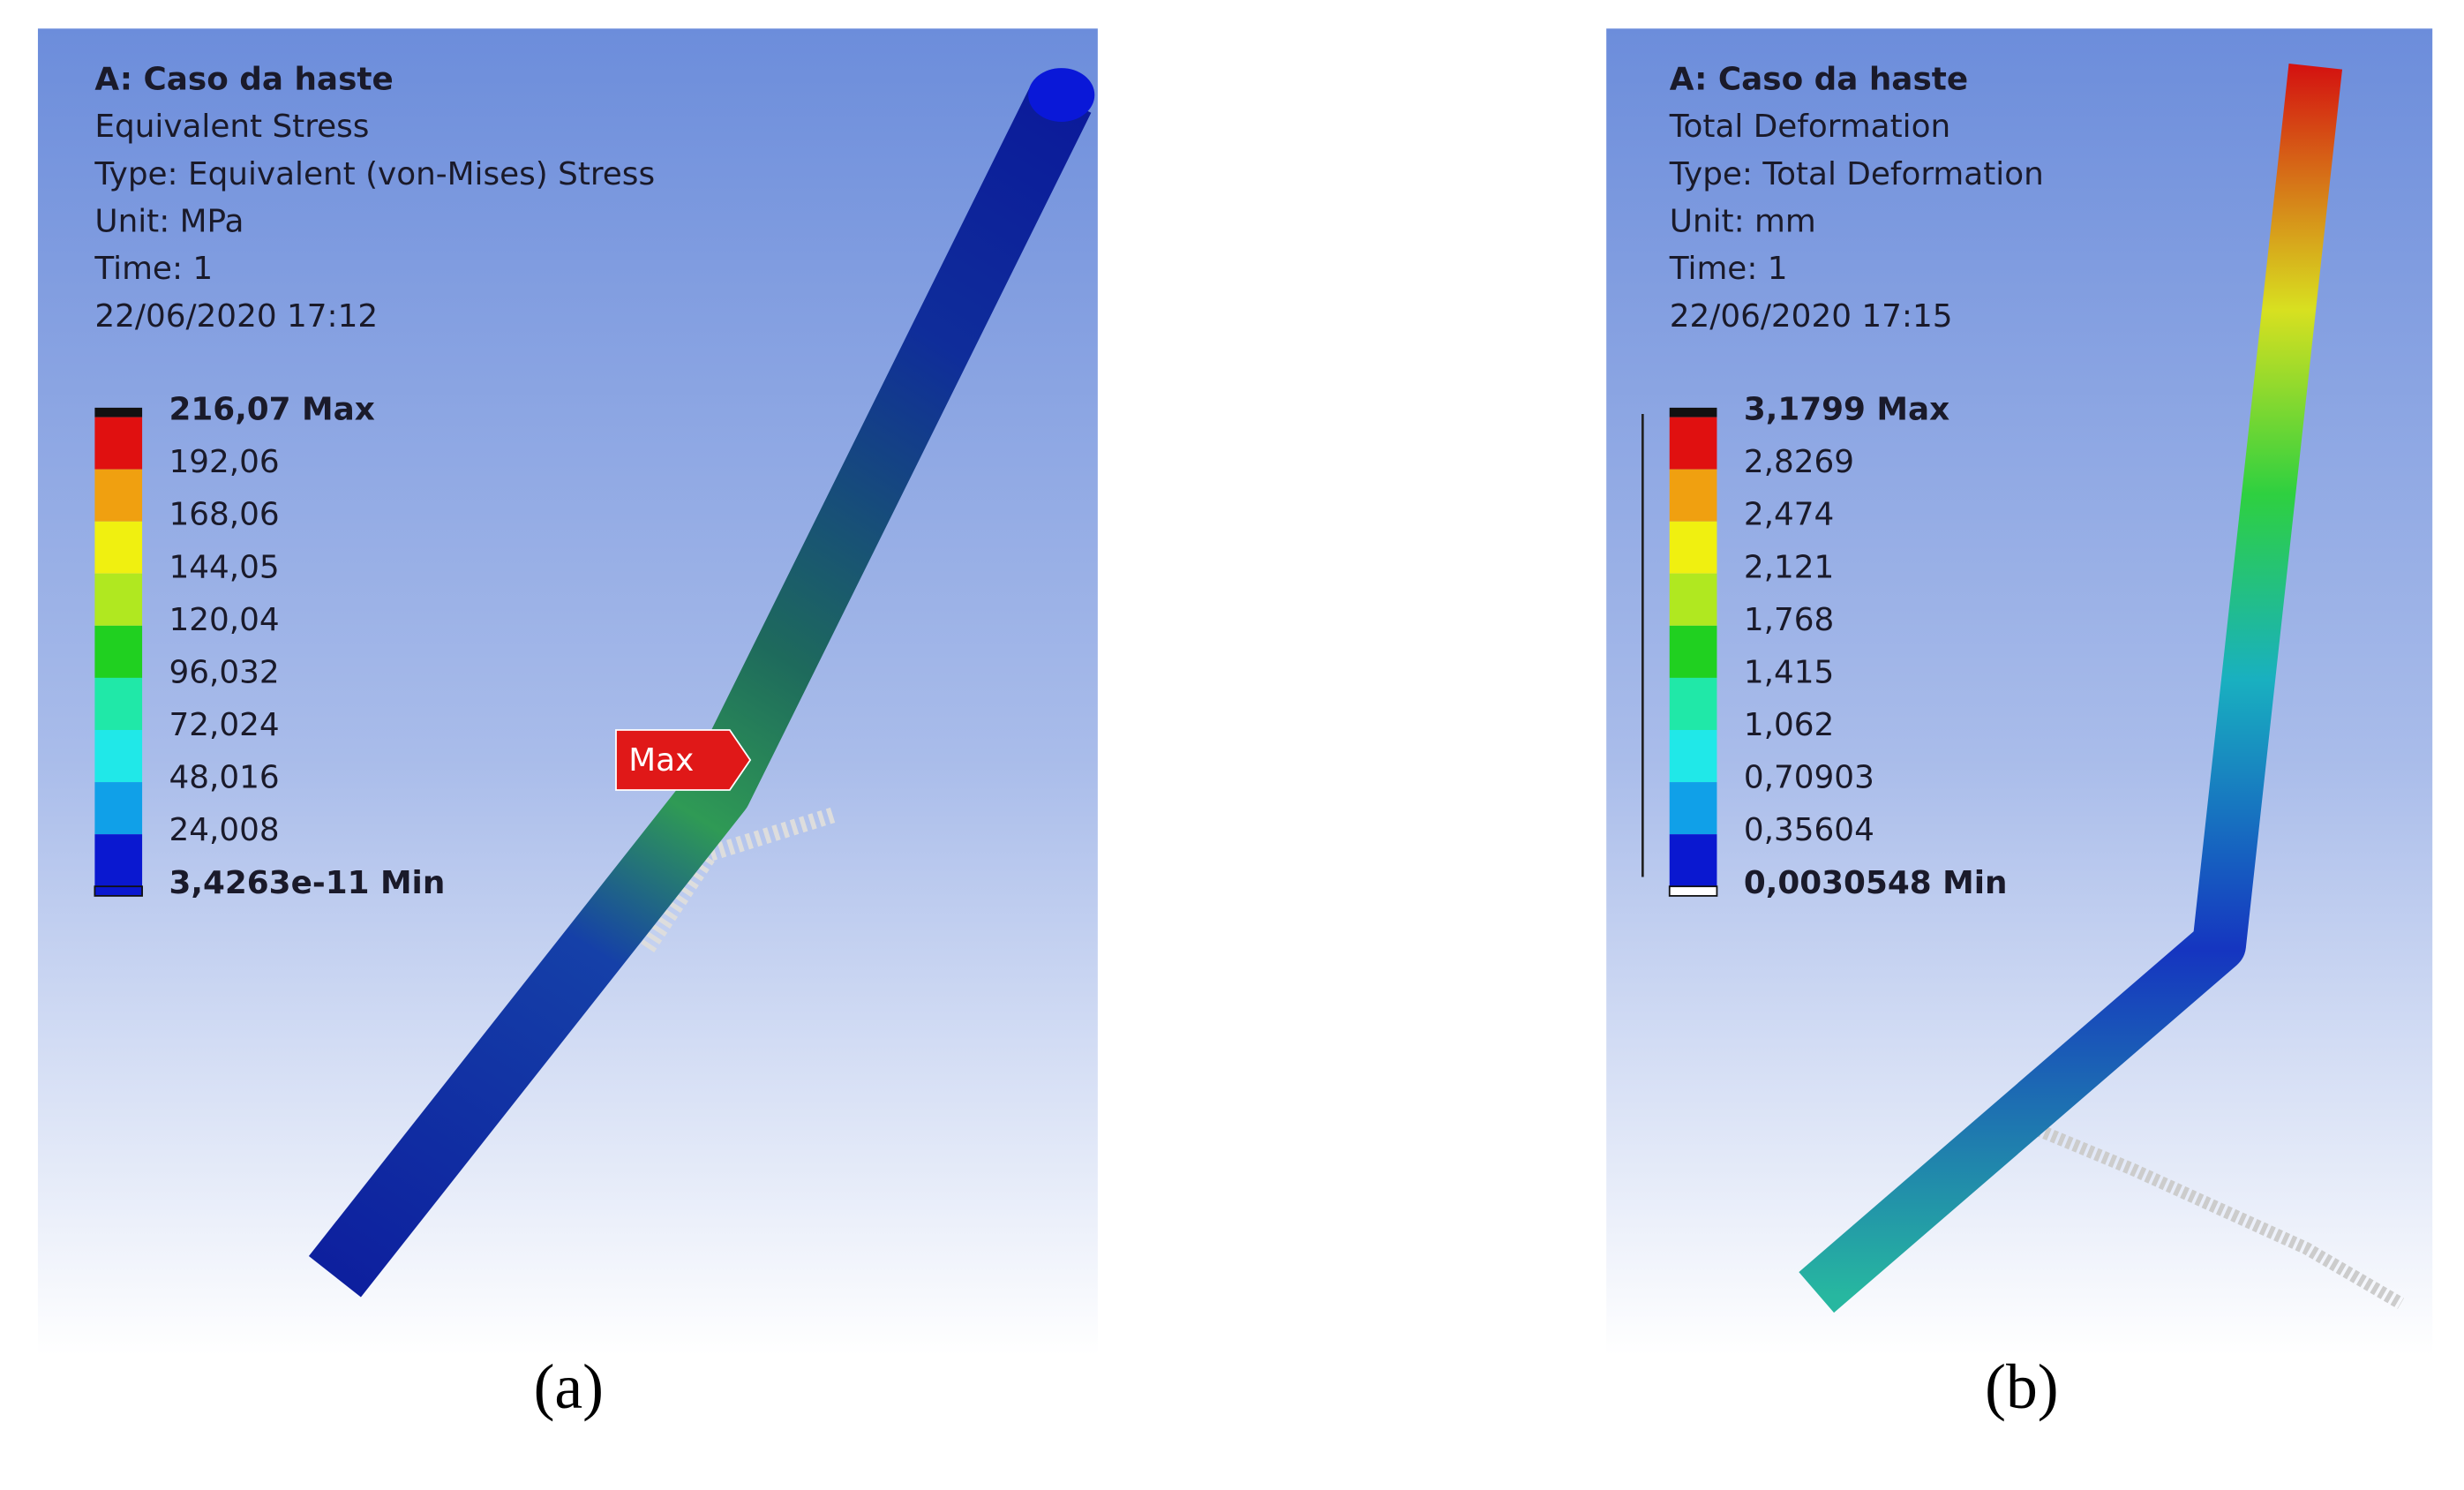 Image resolution: width=2464 pixels, height=1490 pixels. I want to click on legend-label: 2,474, so click(1789, 515).